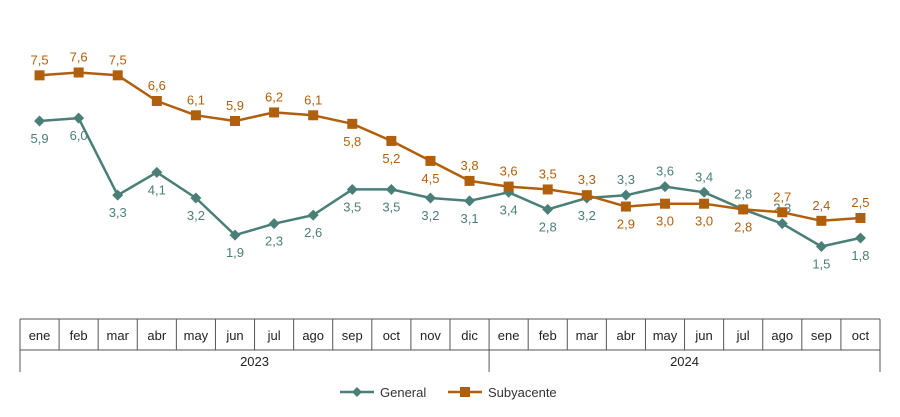  Describe the element at coordinates (860, 255) in the screenshot. I see `data-label: 1,8` at that location.